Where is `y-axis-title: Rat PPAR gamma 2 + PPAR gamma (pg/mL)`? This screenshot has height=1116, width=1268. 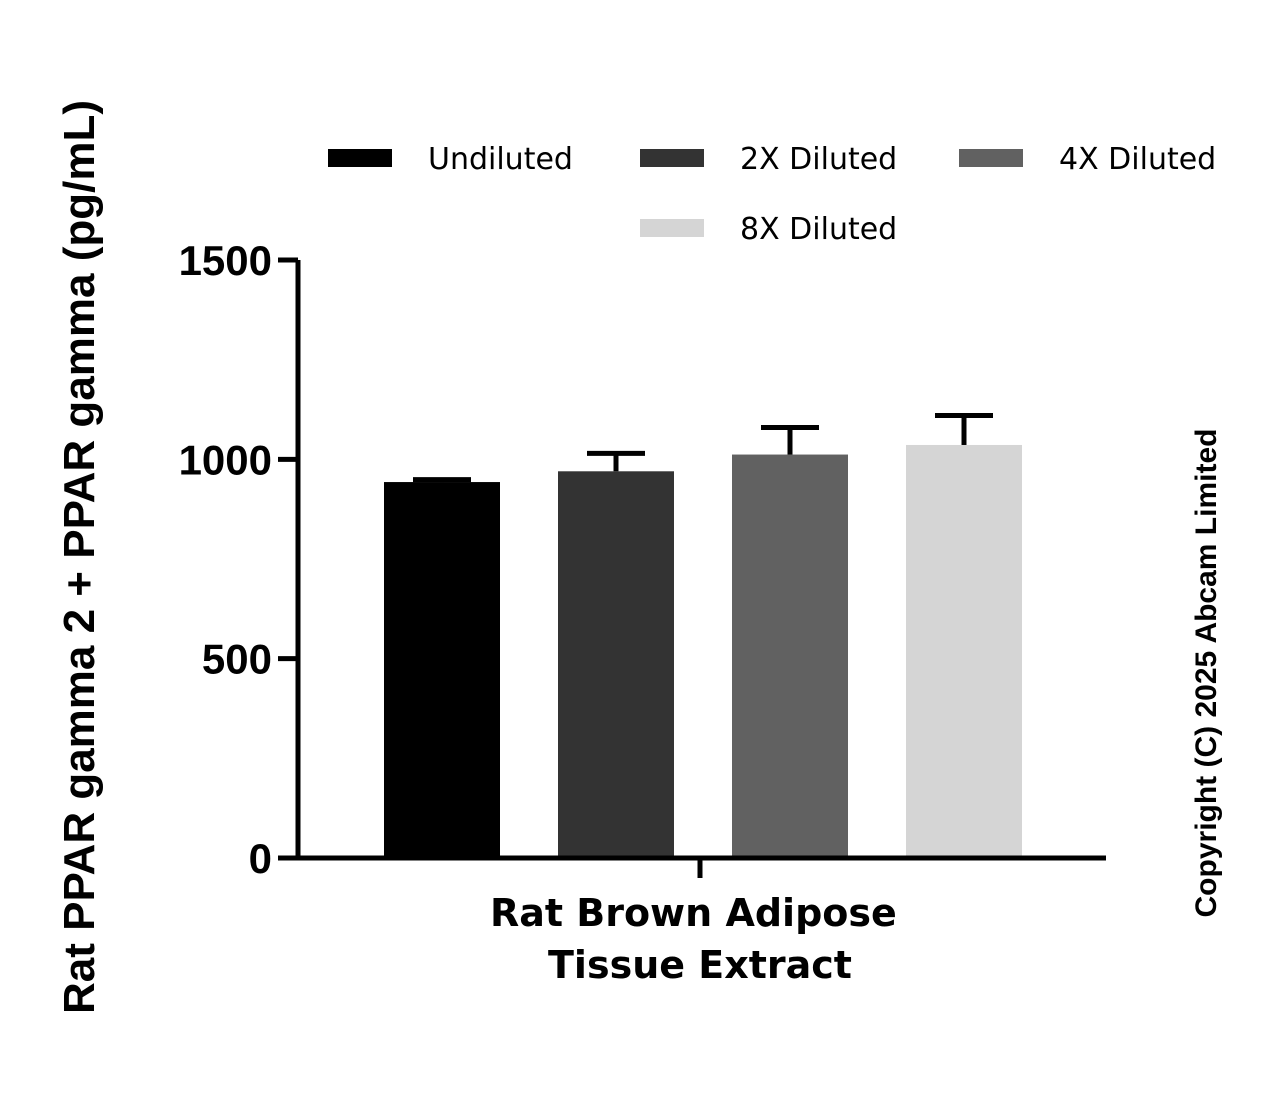 y-axis-title: Rat PPAR gamma 2 + PPAR gamma (pg/mL) is located at coordinates (79, 557).